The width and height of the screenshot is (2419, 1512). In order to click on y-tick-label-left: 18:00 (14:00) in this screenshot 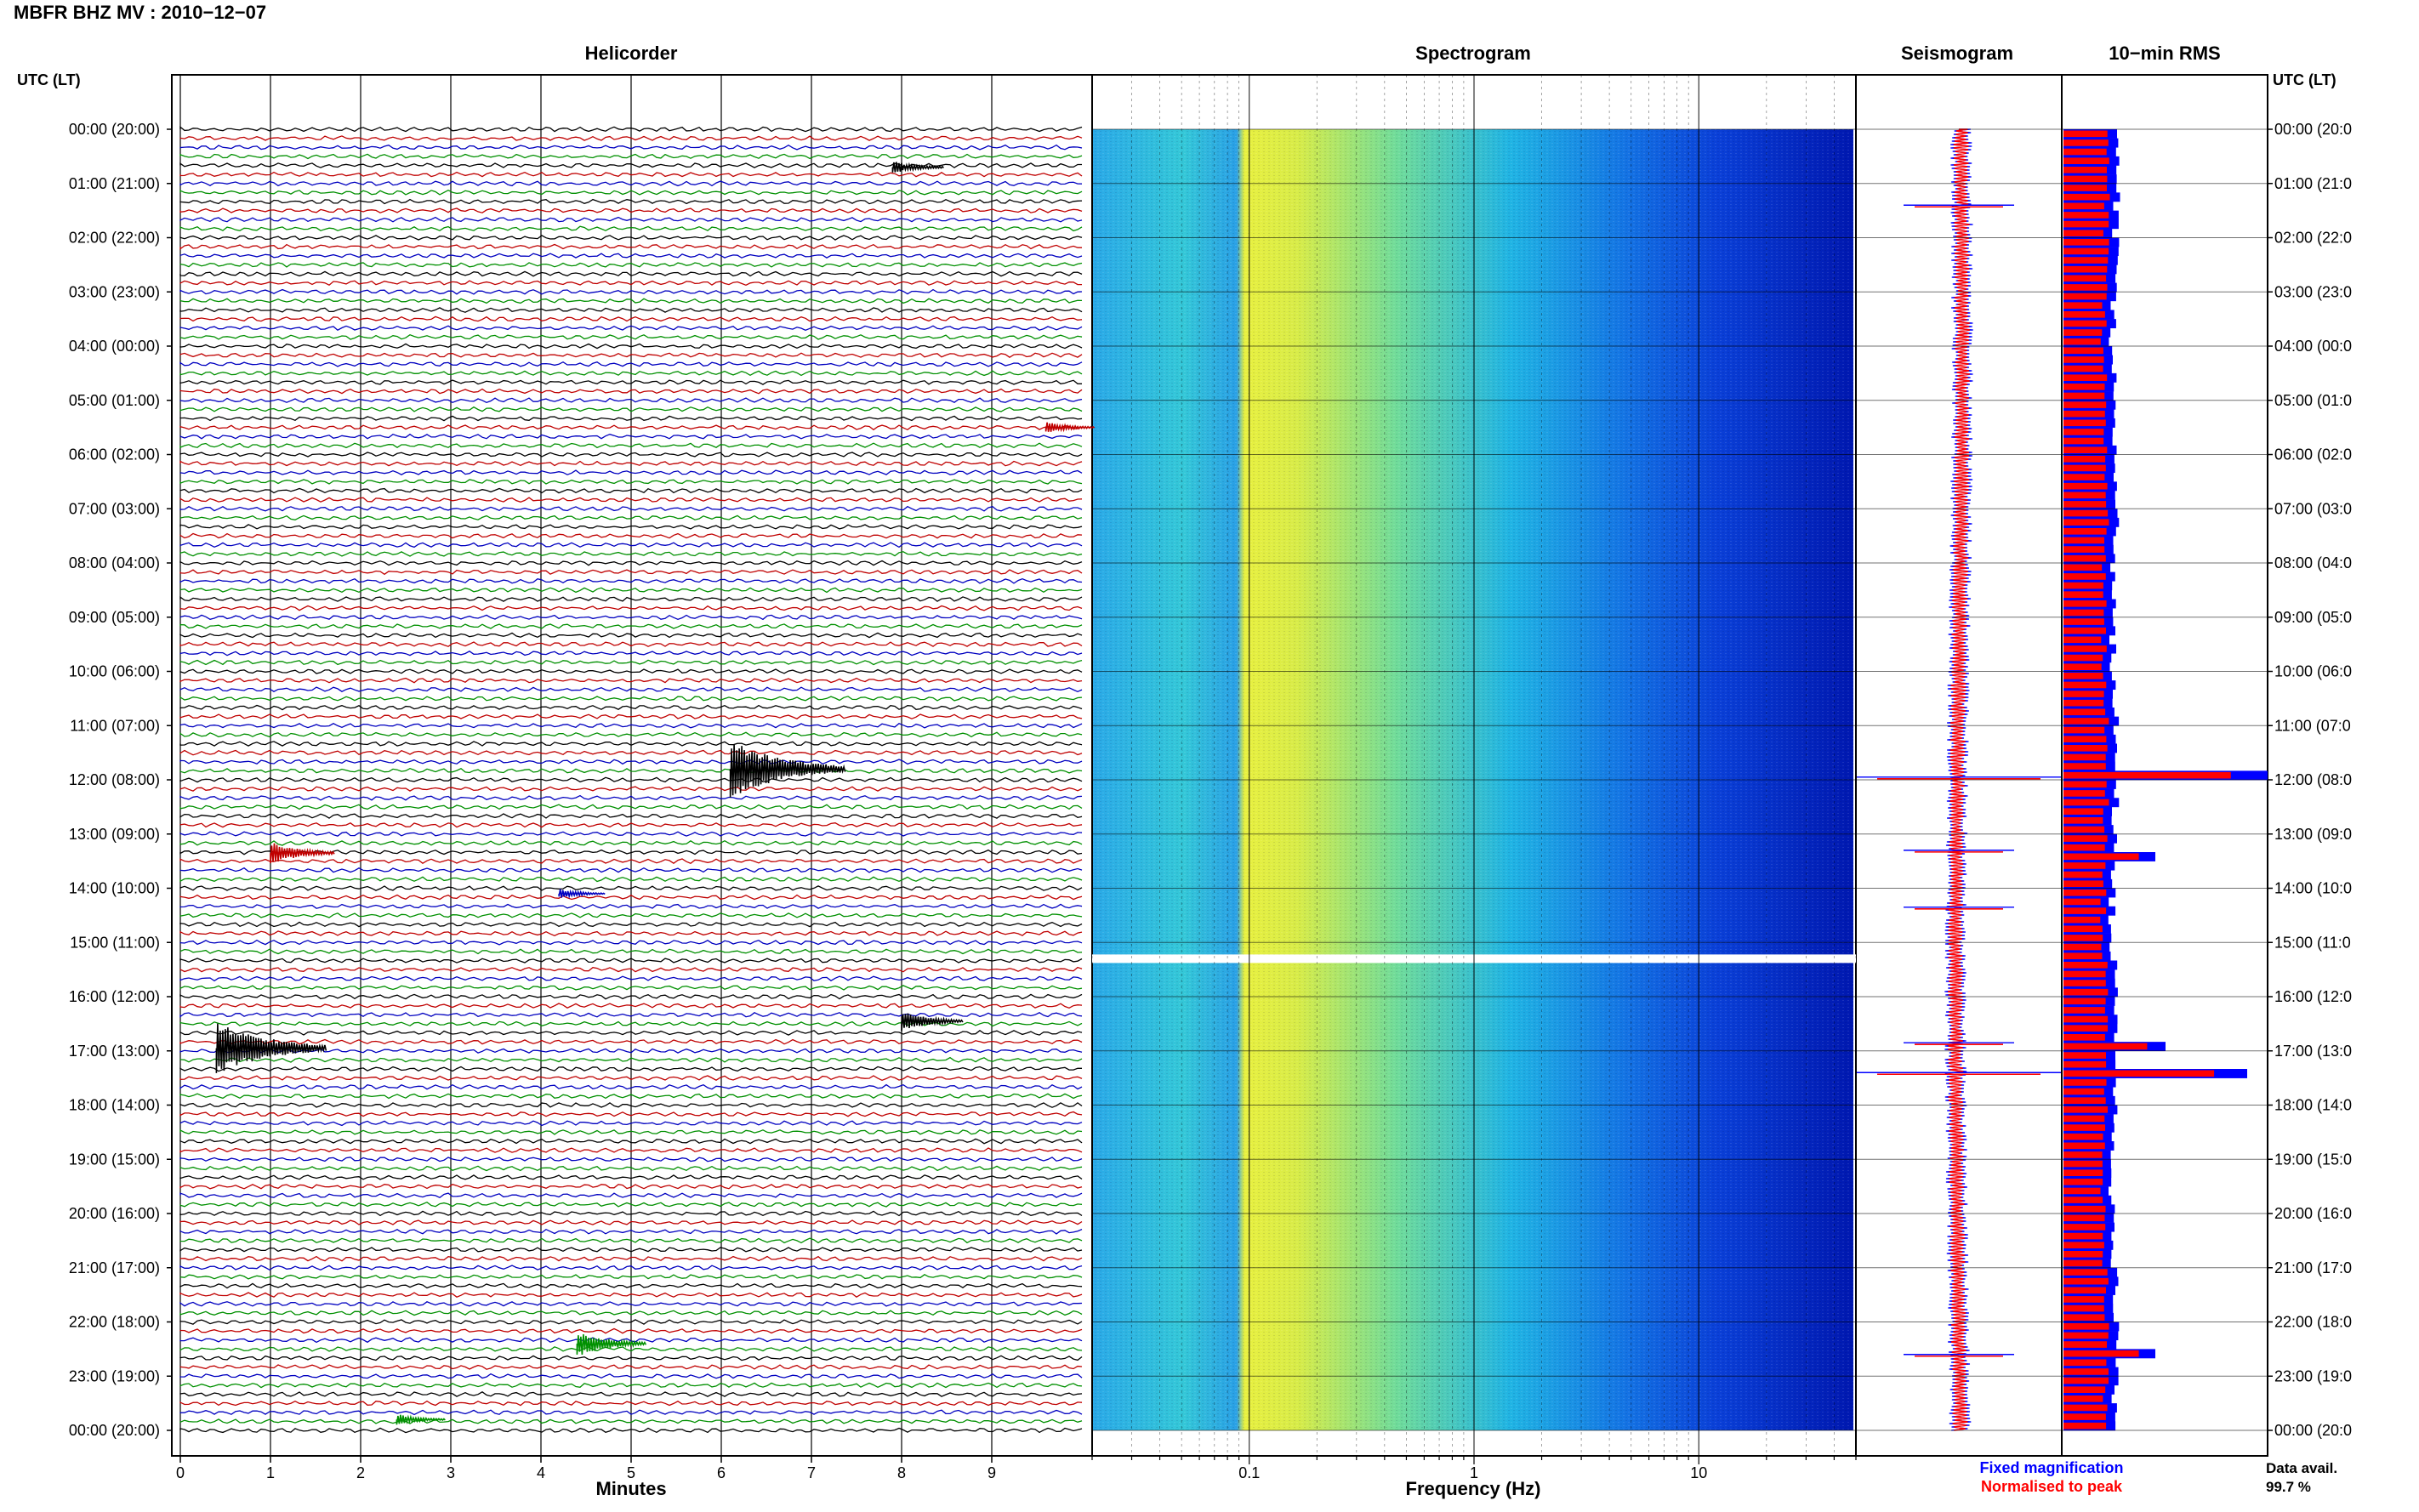, I will do `click(114, 1105)`.